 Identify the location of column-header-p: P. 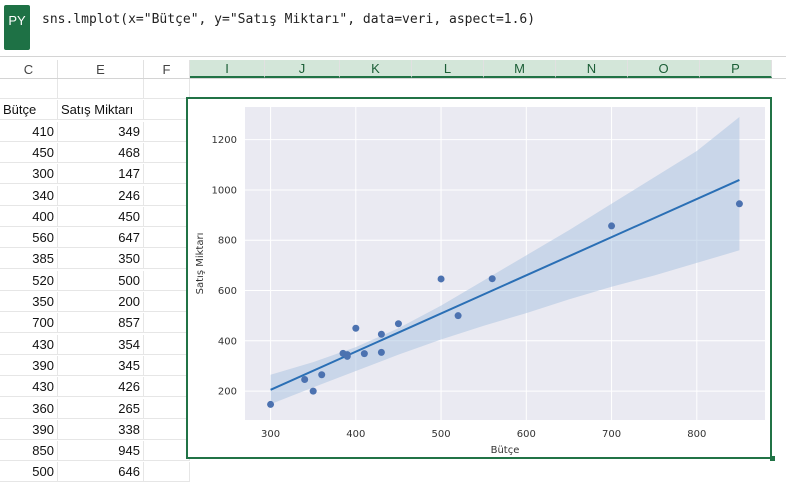
(736, 69).